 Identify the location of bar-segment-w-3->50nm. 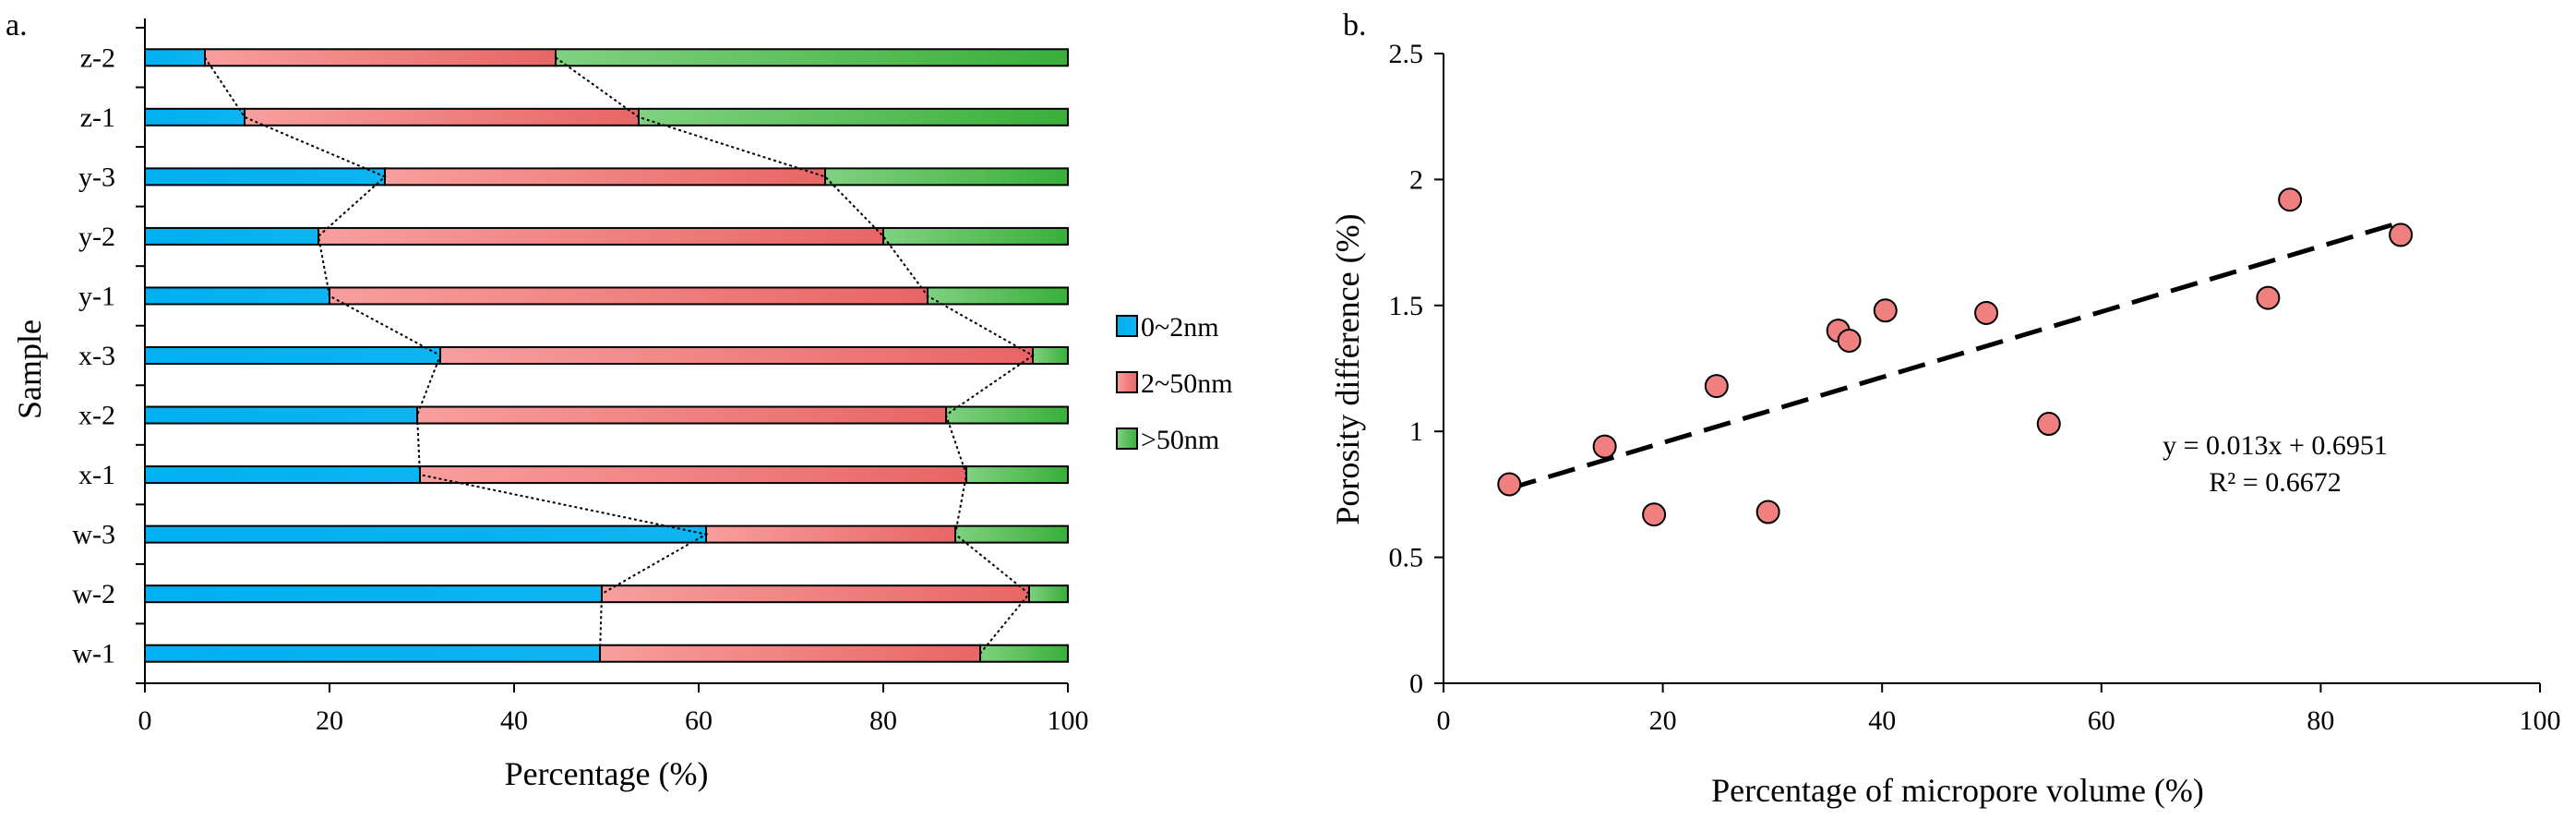
(1012, 534).